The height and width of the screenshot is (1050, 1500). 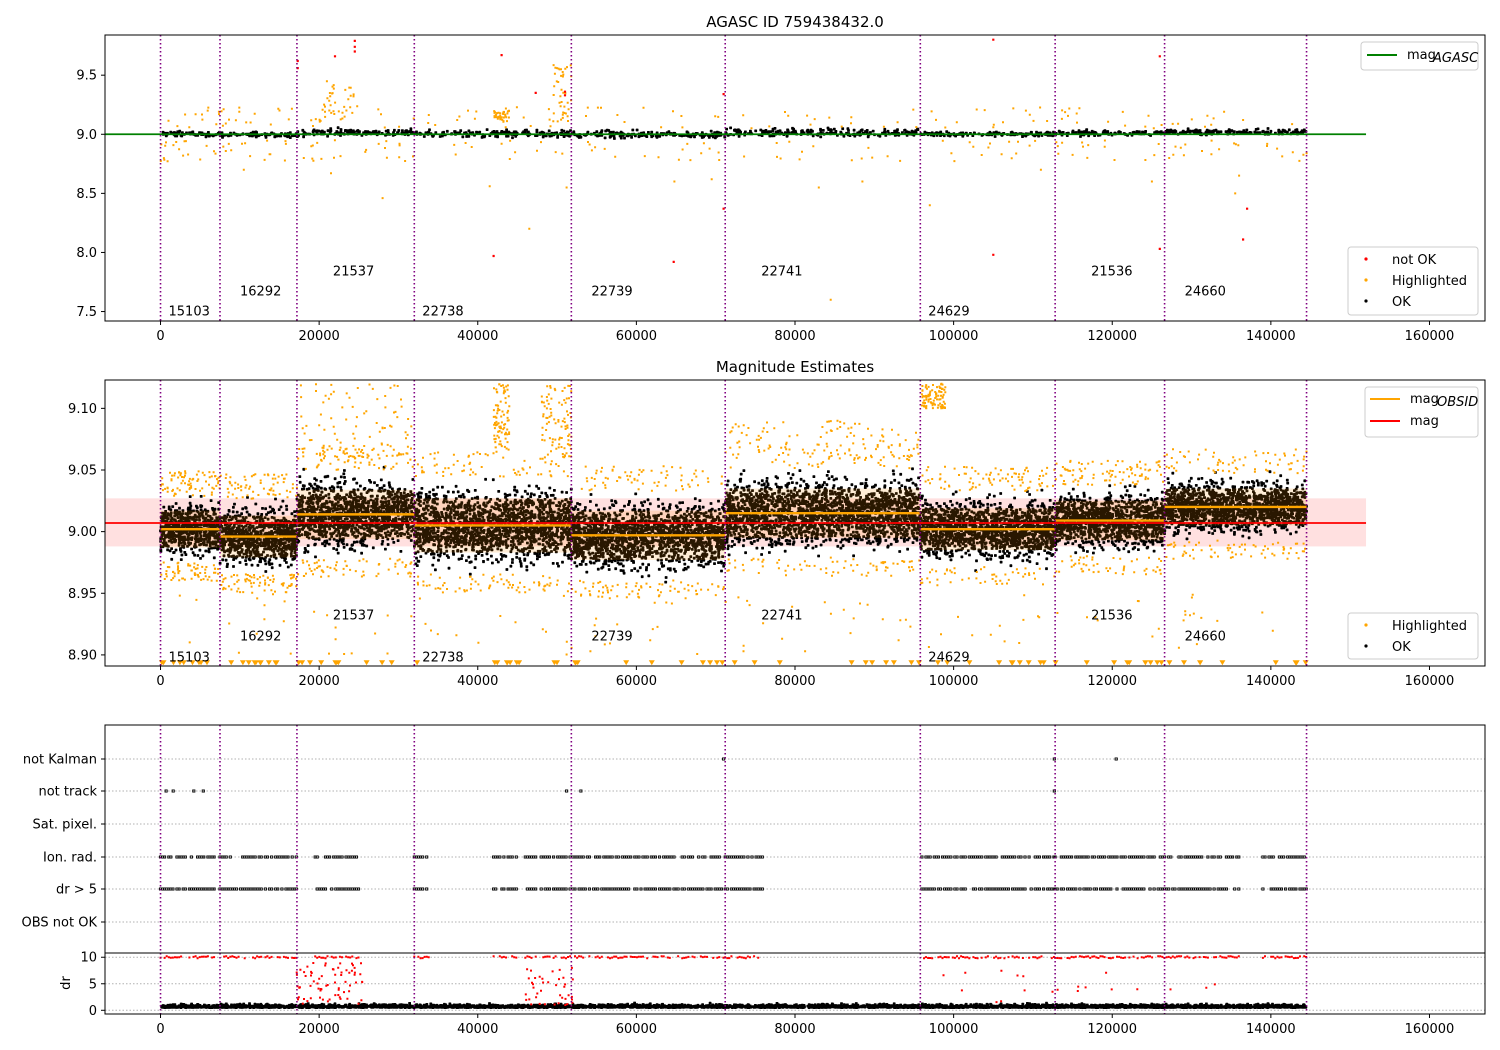 What do you see at coordinates (954, 1029) in the screenshot?
I see `dr-x-tick-label: 100000` at bounding box center [954, 1029].